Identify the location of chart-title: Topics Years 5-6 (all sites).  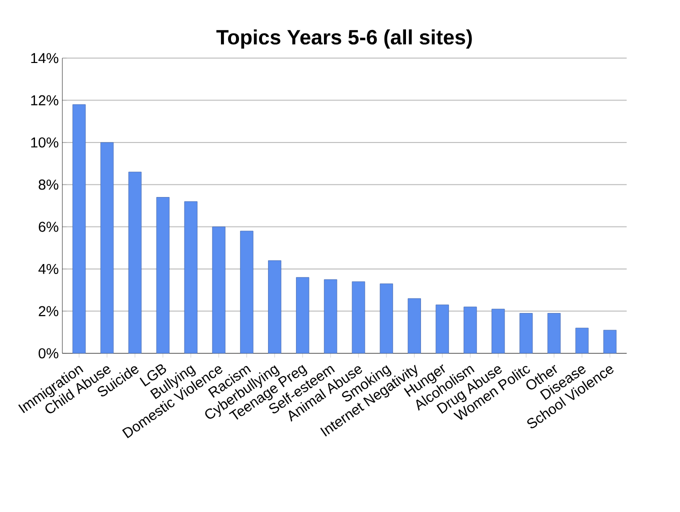
(344, 39).